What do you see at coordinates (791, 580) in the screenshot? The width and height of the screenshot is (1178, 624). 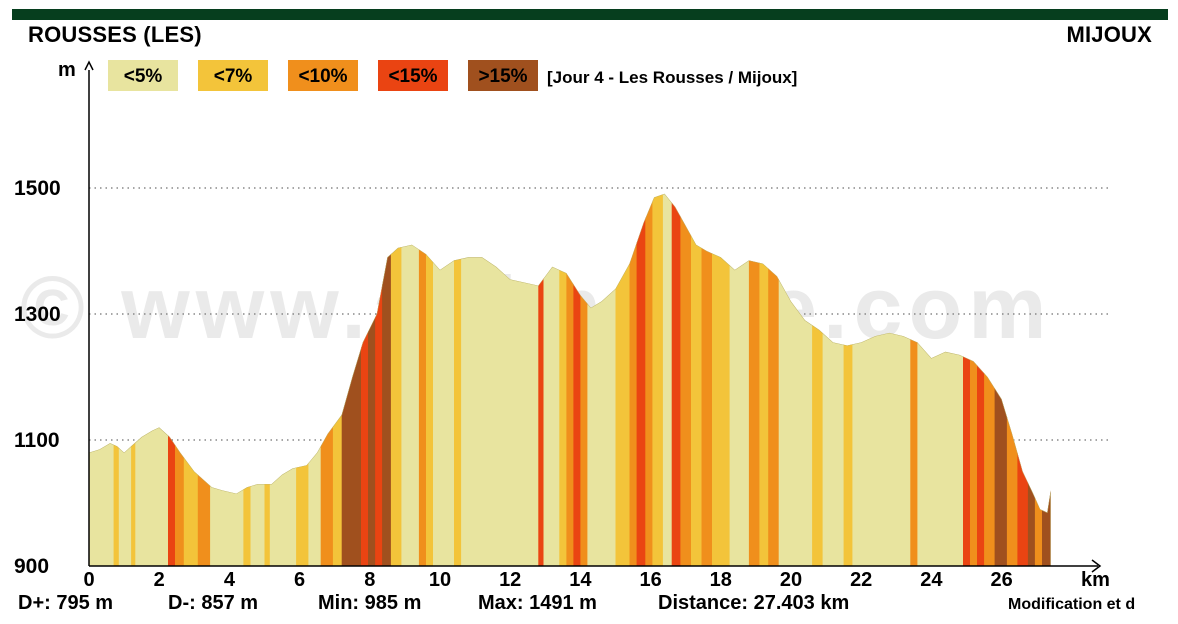 I see `x-tick-20: 20` at bounding box center [791, 580].